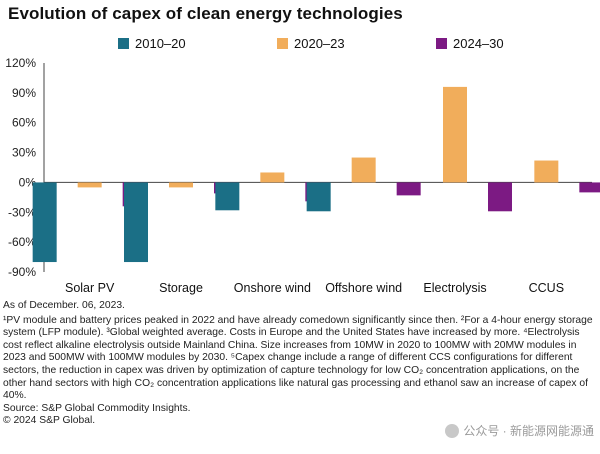  Describe the element at coordinates (24, 93) in the screenshot. I see `y-tick-label: 90%` at that location.